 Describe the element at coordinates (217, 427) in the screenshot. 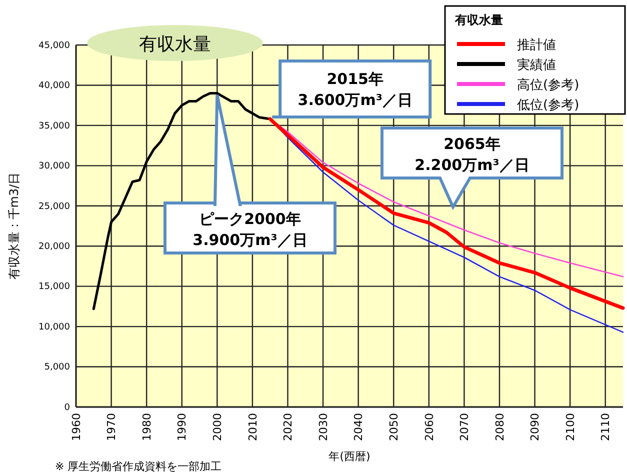

I see `x-tick-label: 2000` at that location.